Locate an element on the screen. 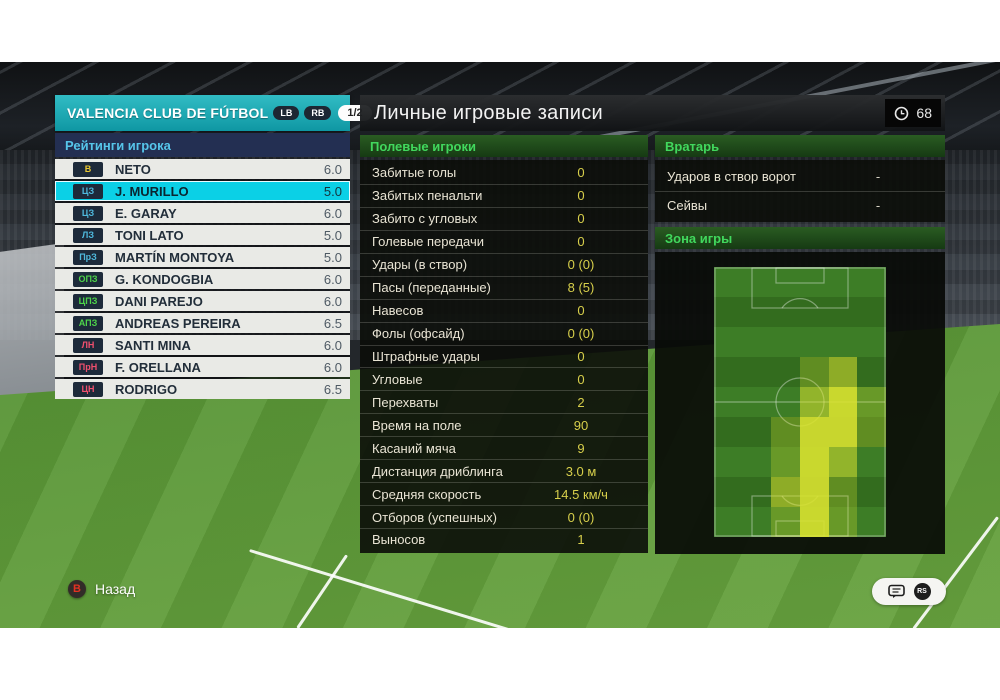  position-badge: ЦЗ is located at coordinates (88, 213).